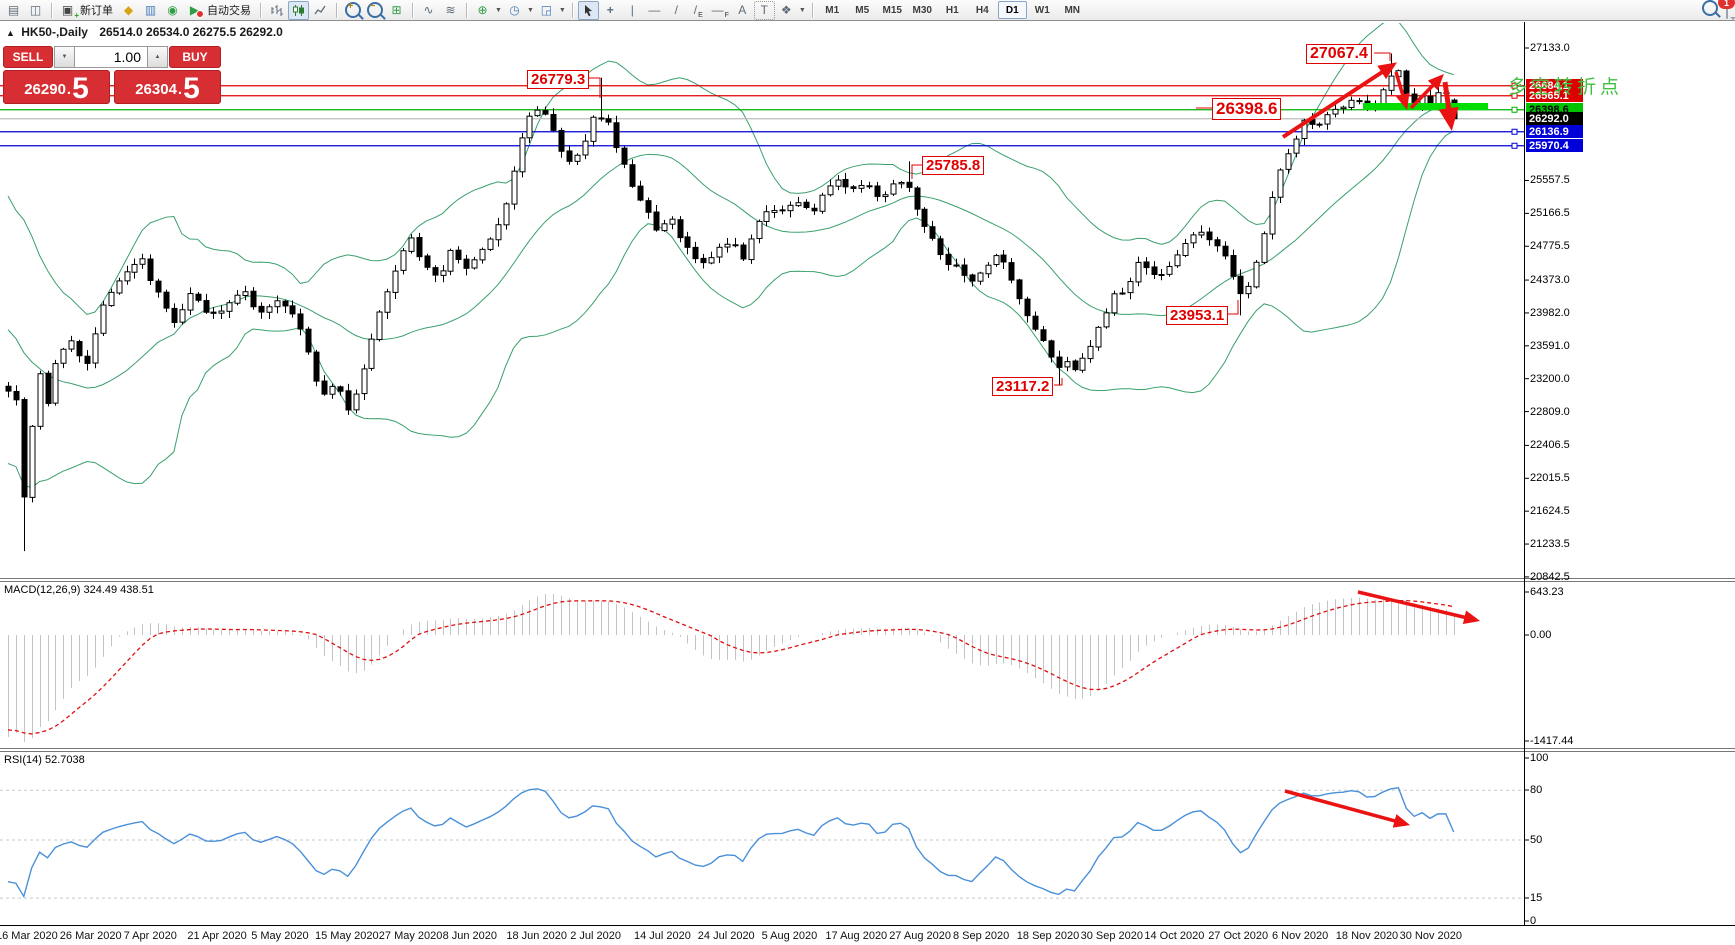  What do you see at coordinates (1367, 936) in the screenshot?
I see `date-tick: 18 Nov 2020` at bounding box center [1367, 936].